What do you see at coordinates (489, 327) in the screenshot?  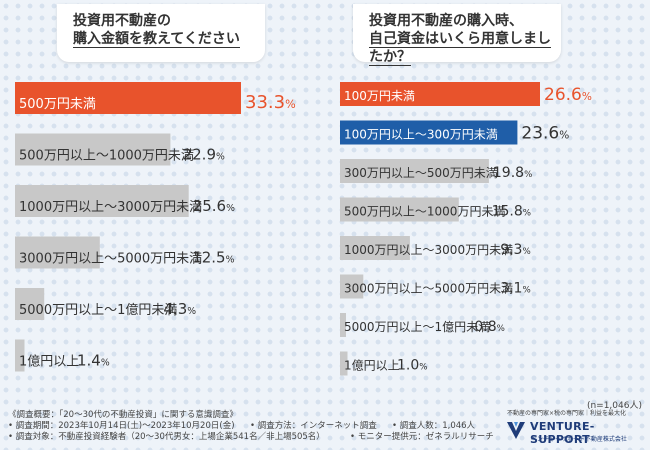 I see `bar-value-label: 0.8%` at bounding box center [489, 327].